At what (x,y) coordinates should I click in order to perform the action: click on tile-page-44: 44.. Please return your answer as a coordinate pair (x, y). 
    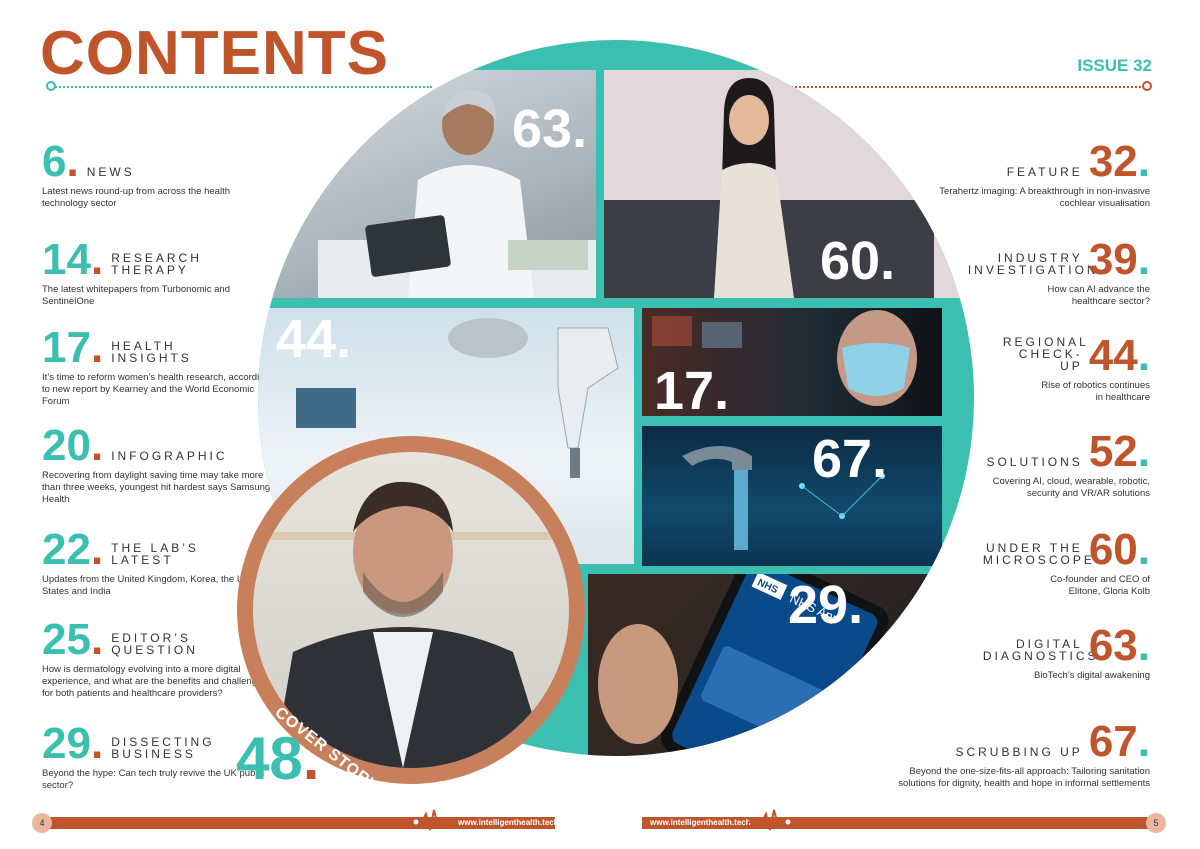
    Looking at the image, I should click on (314, 339).